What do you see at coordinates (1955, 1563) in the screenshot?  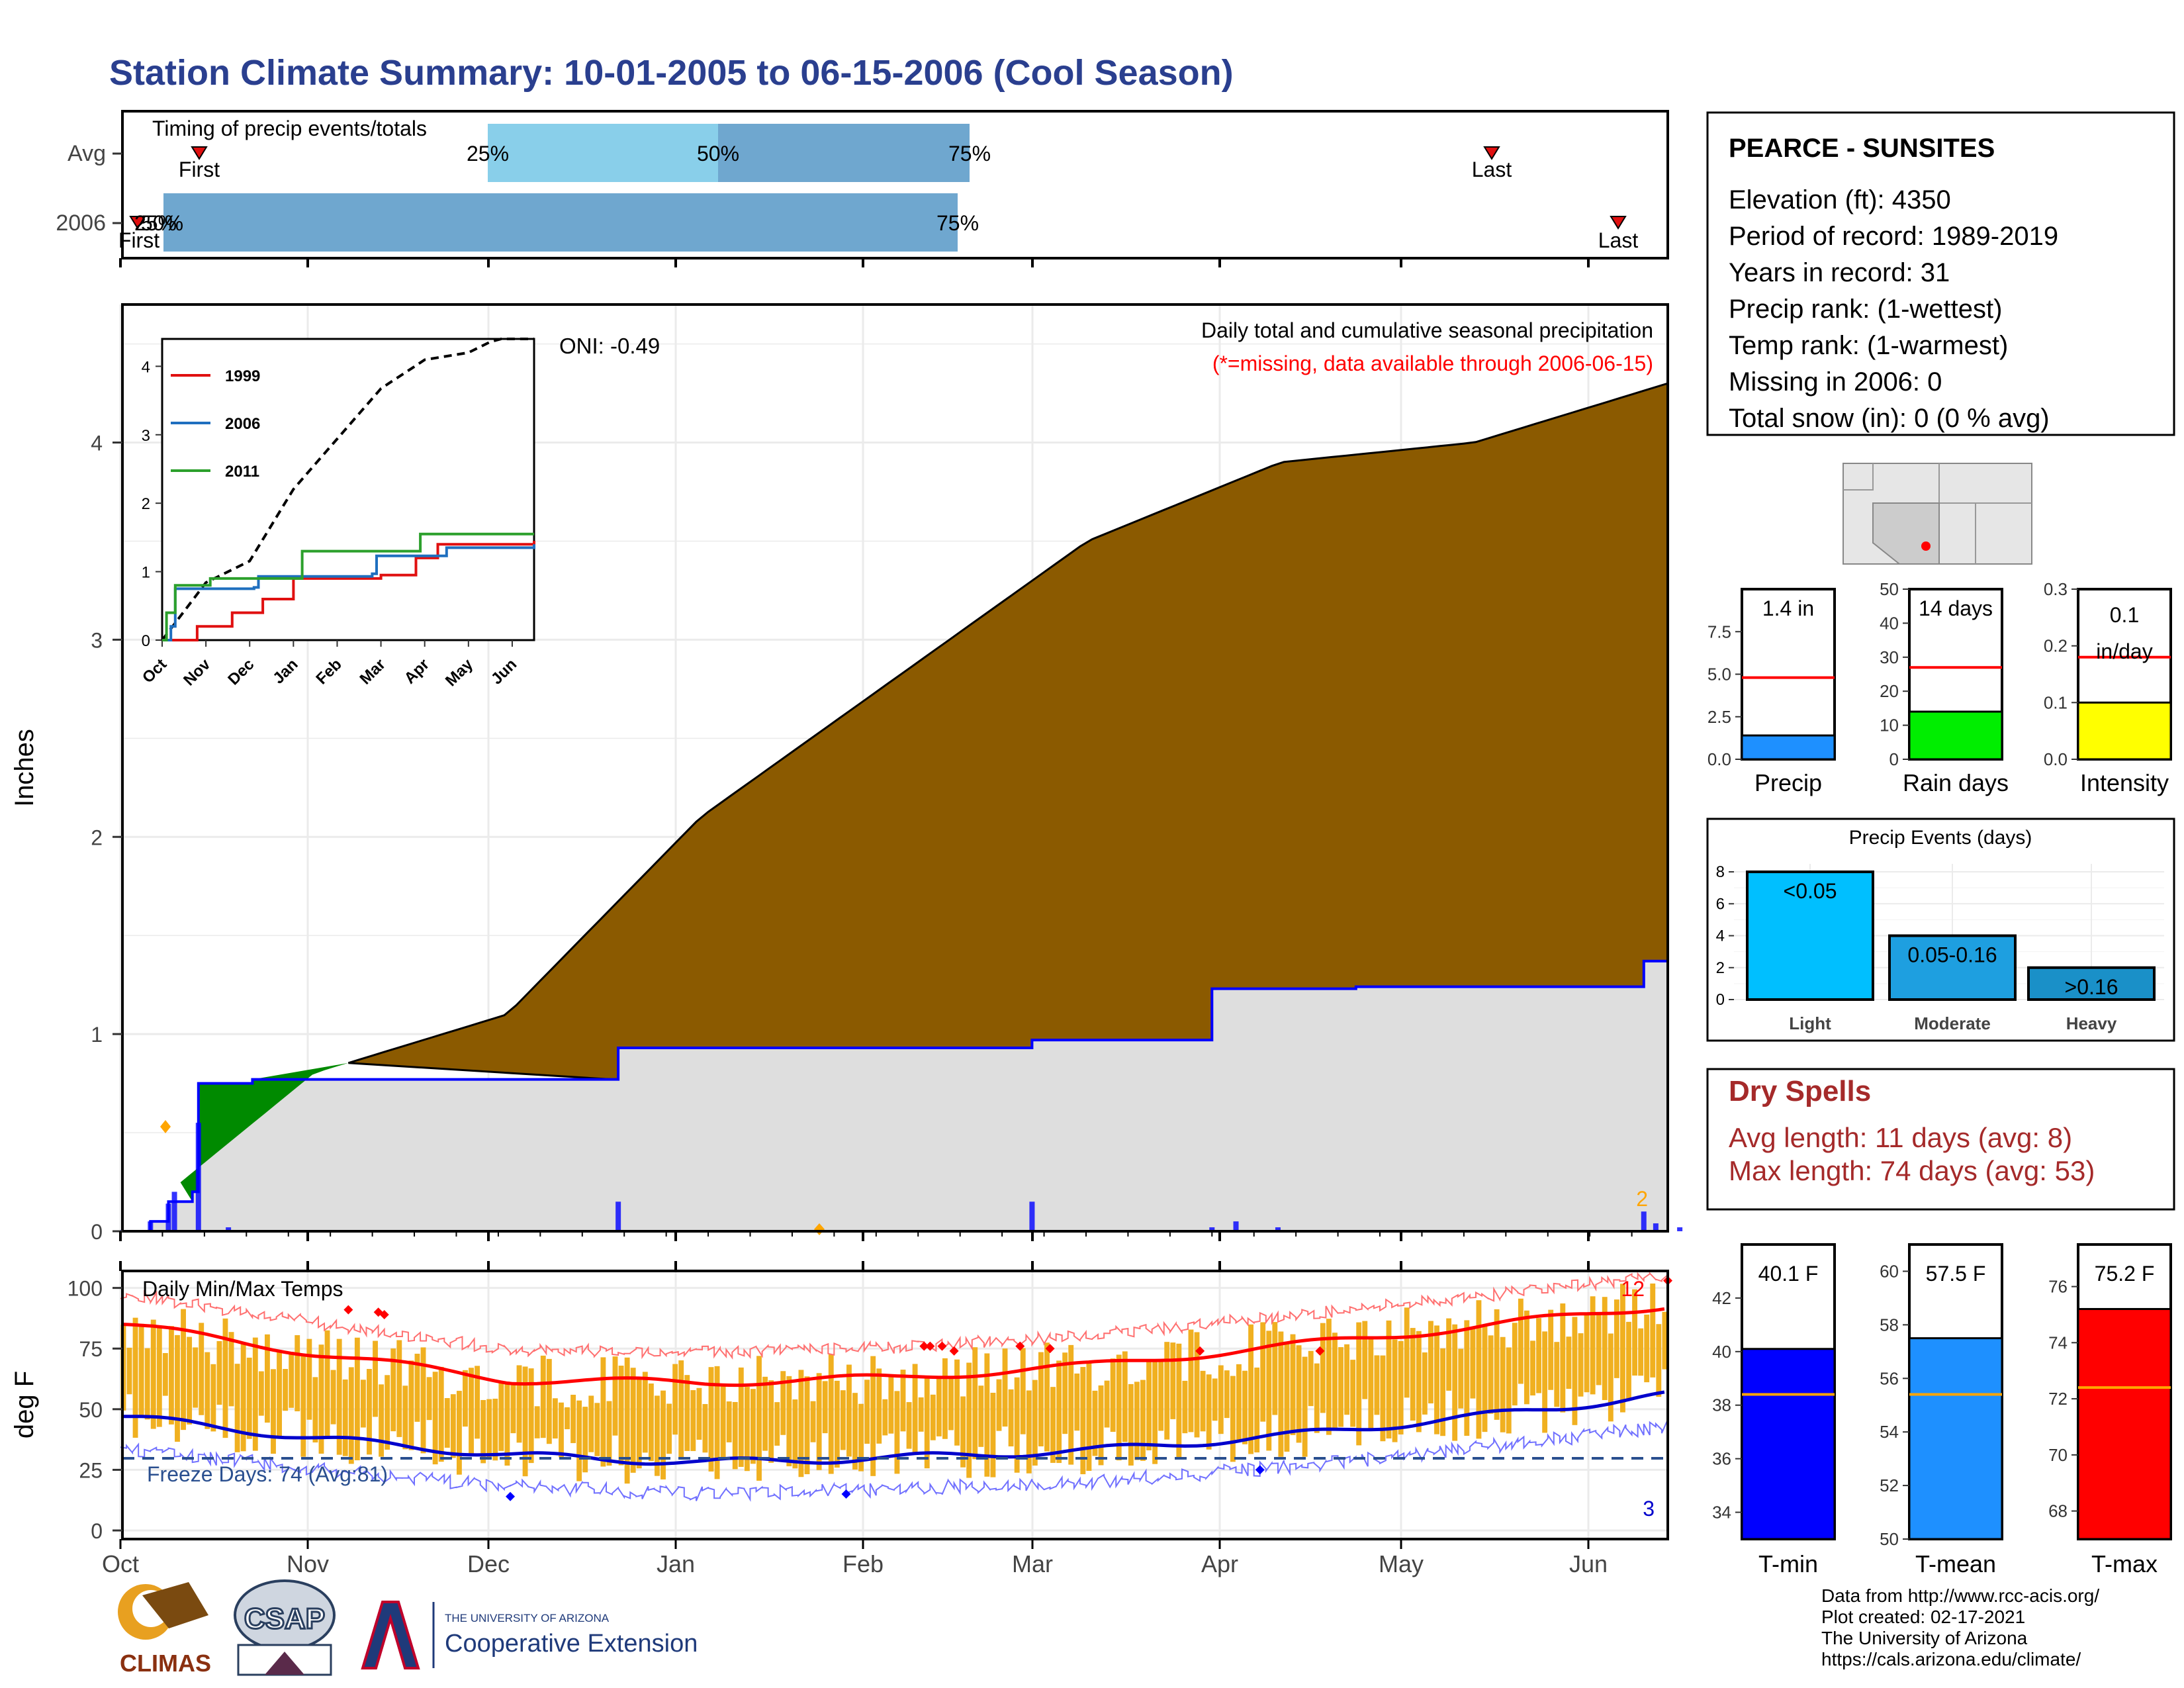 I see `temp-summary-label: T-mean` at bounding box center [1955, 1563].